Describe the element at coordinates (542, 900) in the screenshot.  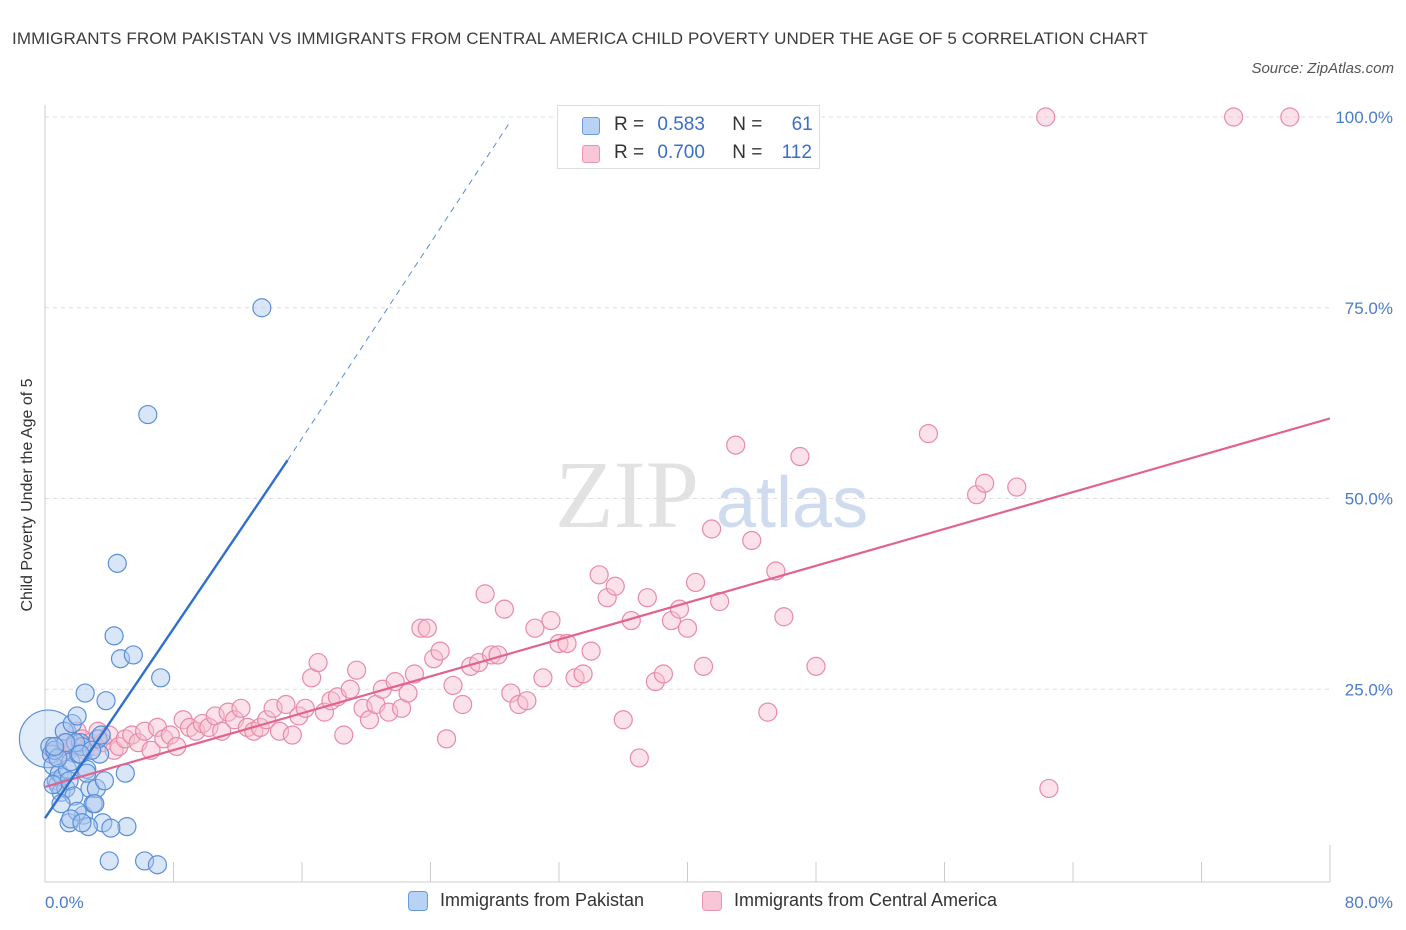
I see `legend-pakistan-label: Immigrants from Pakistan` at that location.